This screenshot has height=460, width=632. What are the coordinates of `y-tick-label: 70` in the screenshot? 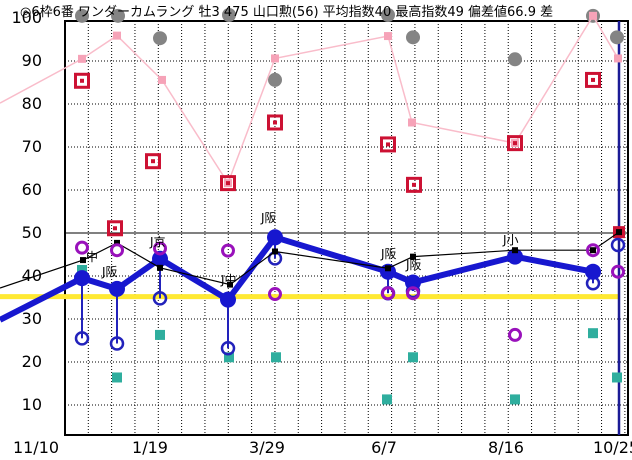 It's located at (32, 146).